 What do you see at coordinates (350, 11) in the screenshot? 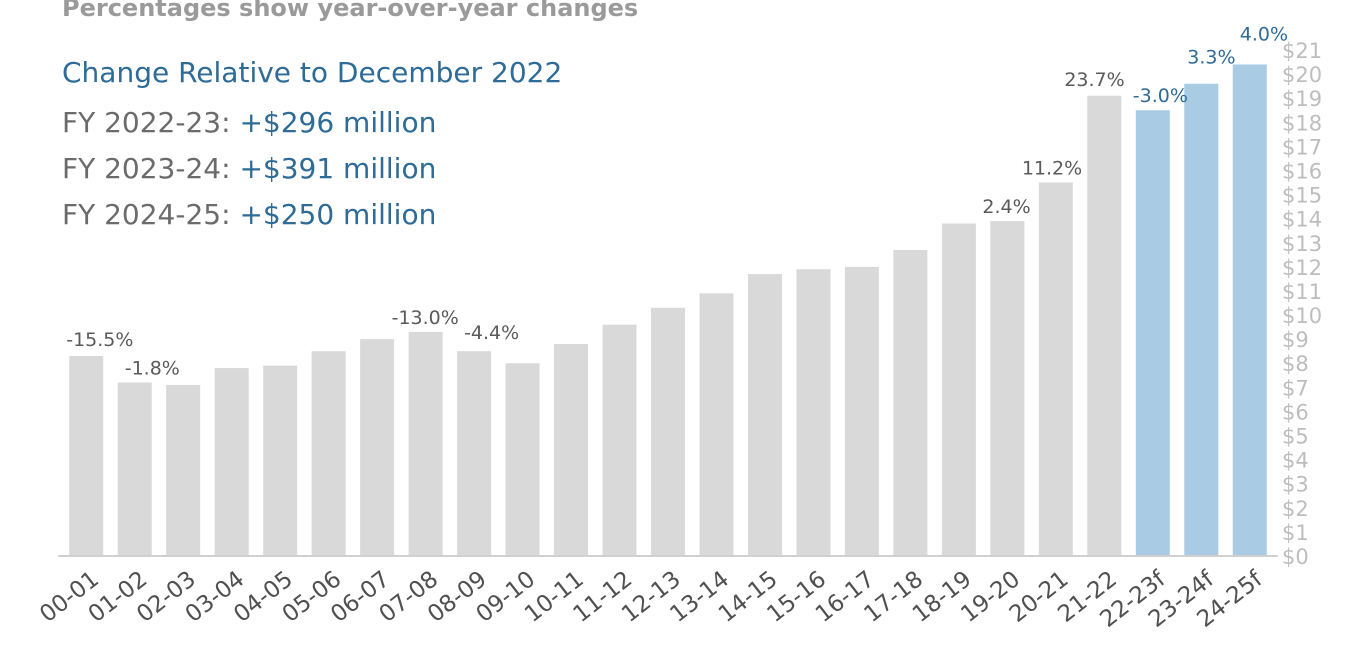
I see `chart-subtitle: Percentages show year-over-year changes` at bounding box center [350, 11].